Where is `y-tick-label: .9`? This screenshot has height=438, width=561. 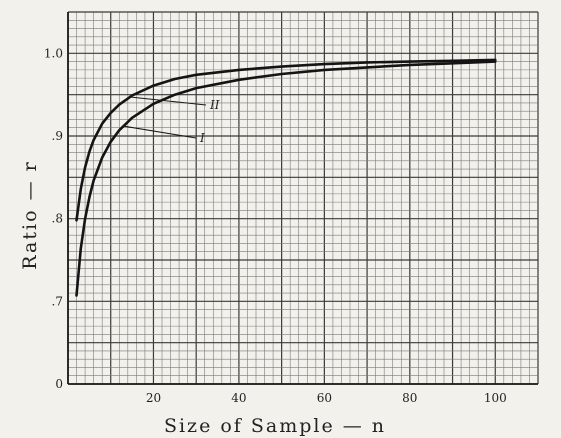 y-tick-label: .9 is located at coordinates (57, 136).